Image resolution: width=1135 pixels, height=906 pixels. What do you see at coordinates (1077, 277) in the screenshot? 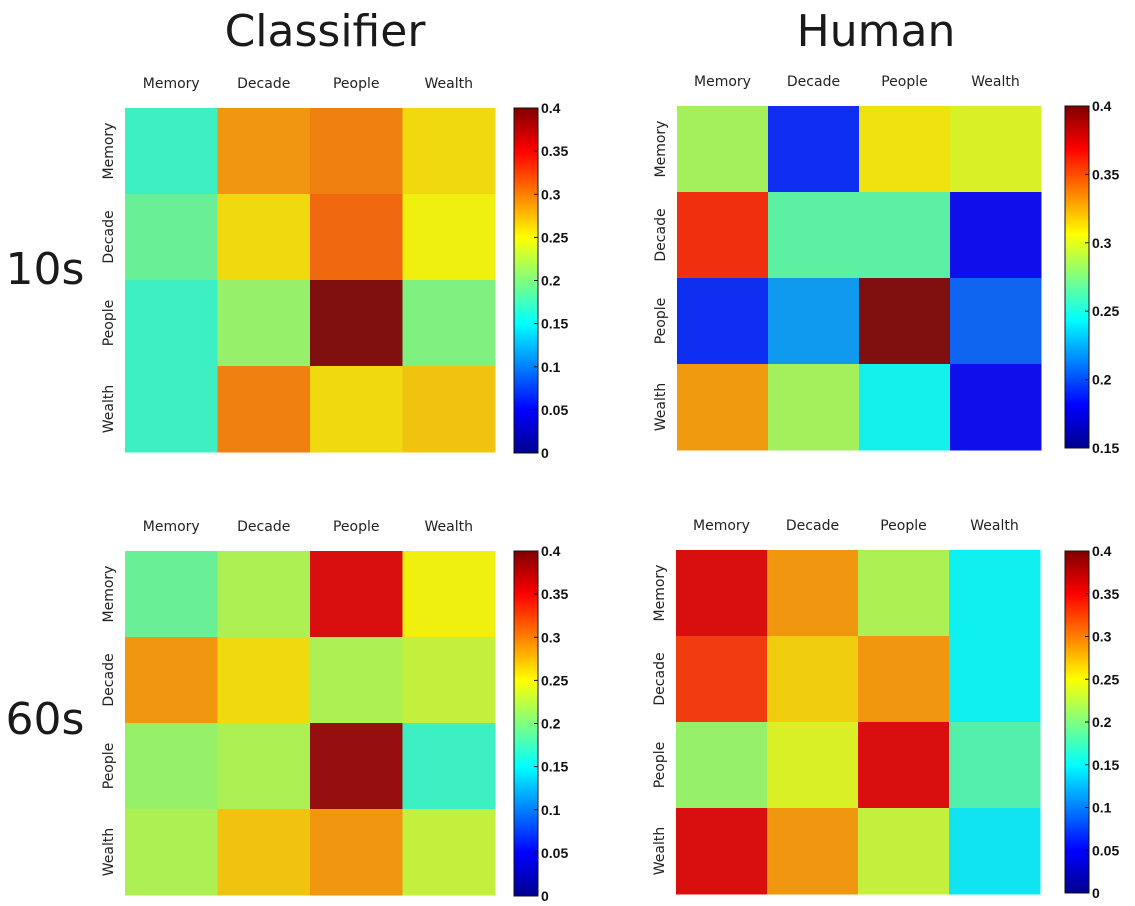
I see `colorbar` at bounding box center [1077, 277].